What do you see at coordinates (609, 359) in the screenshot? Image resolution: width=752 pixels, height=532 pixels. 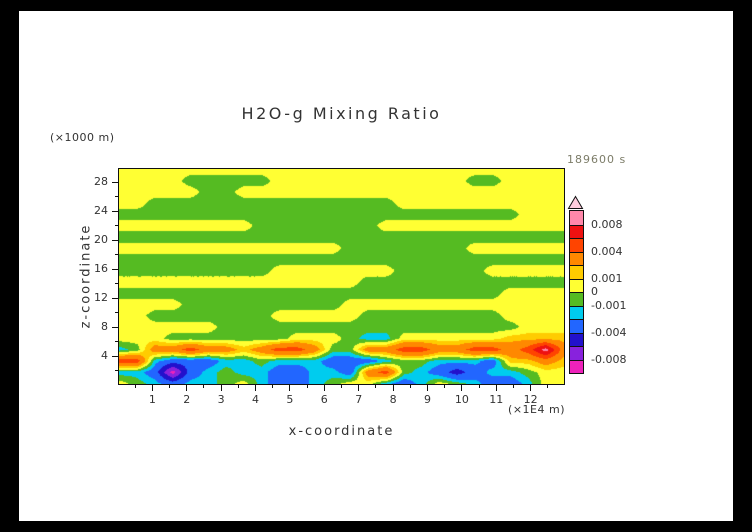 I see `colorbar-label: -0.008` at bounding box center [609, 359].